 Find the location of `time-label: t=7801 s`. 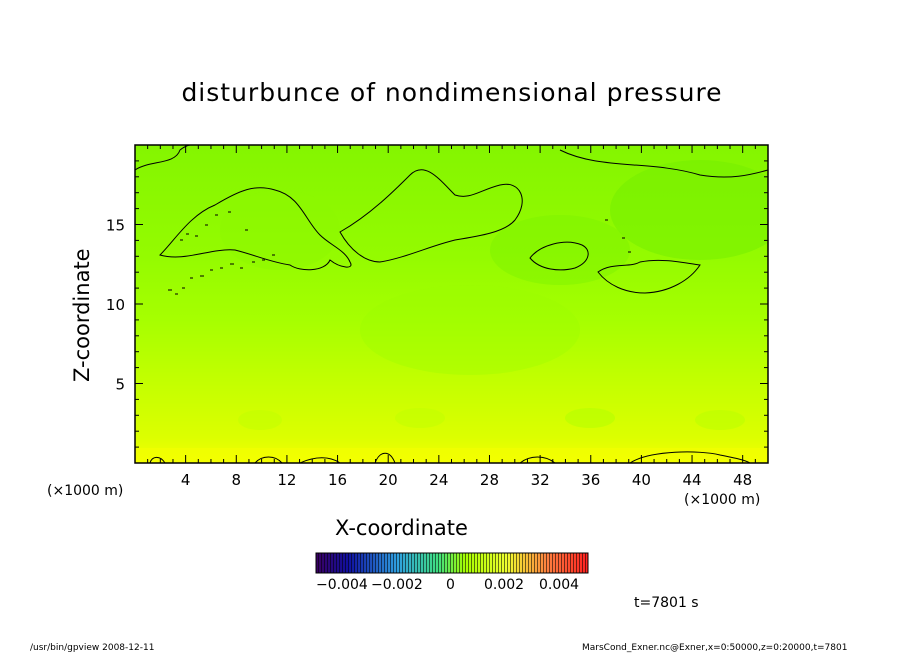

time-label: t=7801 s is located at coordinates (666, 603).